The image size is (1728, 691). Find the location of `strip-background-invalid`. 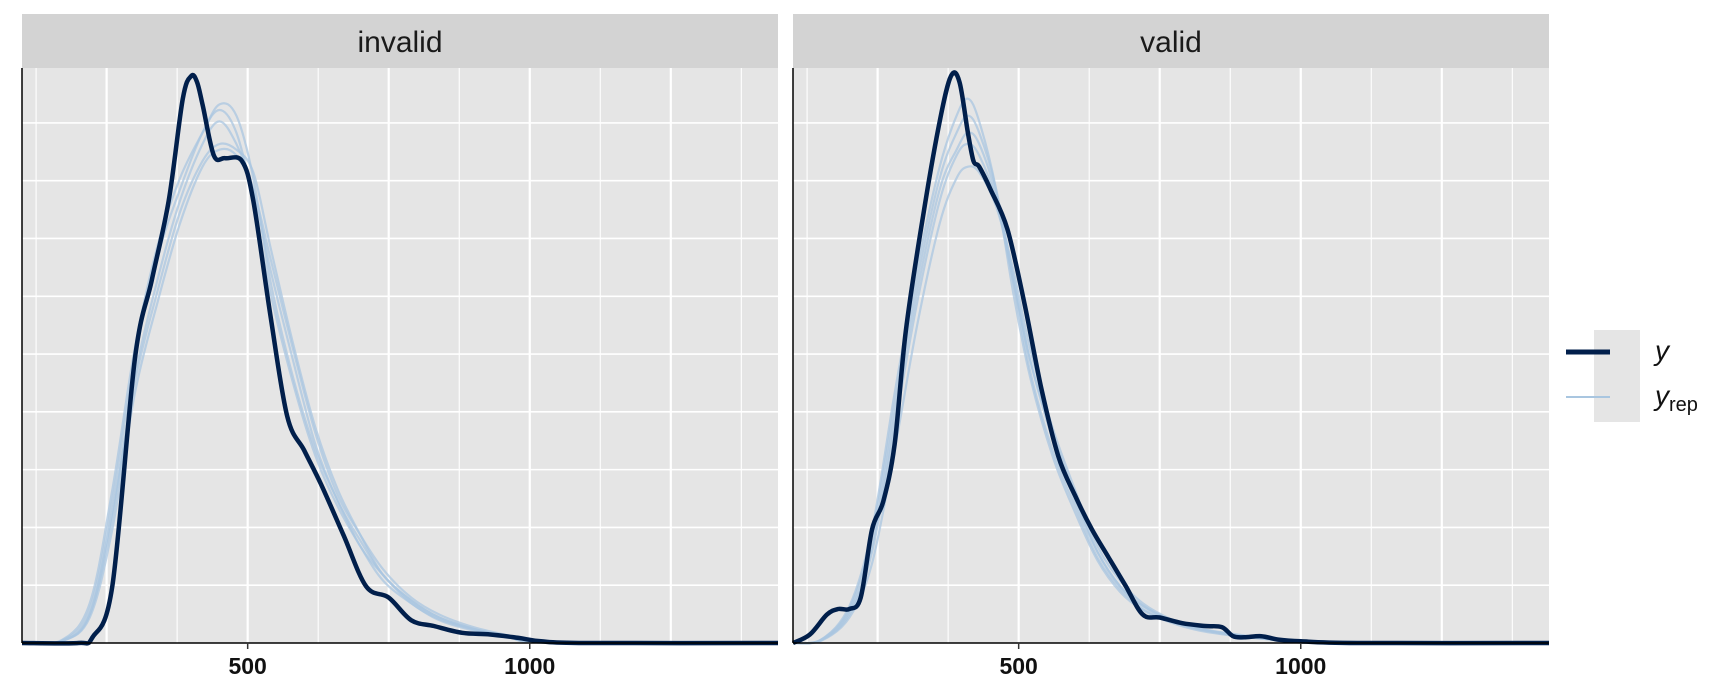

strip-background-invalid is located at coordinates (400, 41).